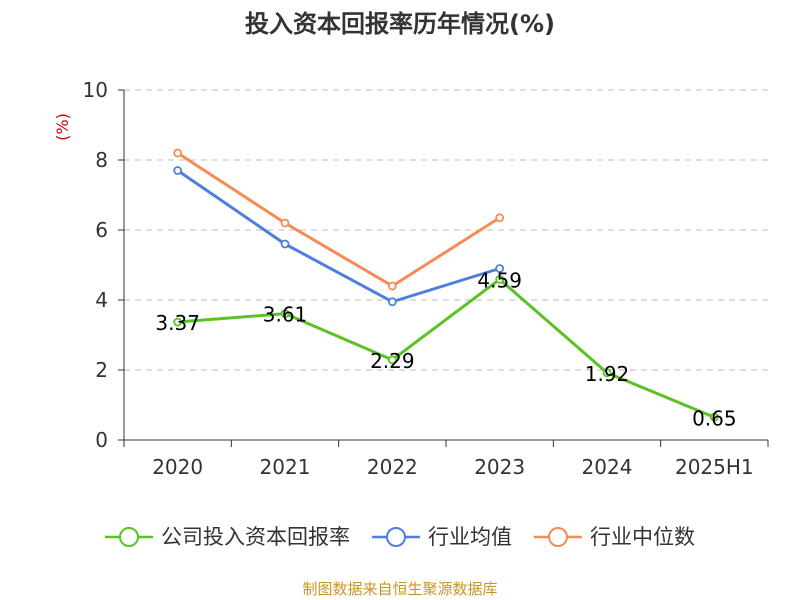 The image size is (800, 600). Describe the element at coordinates (95, 90) in the screenshot. I see `y-tick-label: 10` at that location.